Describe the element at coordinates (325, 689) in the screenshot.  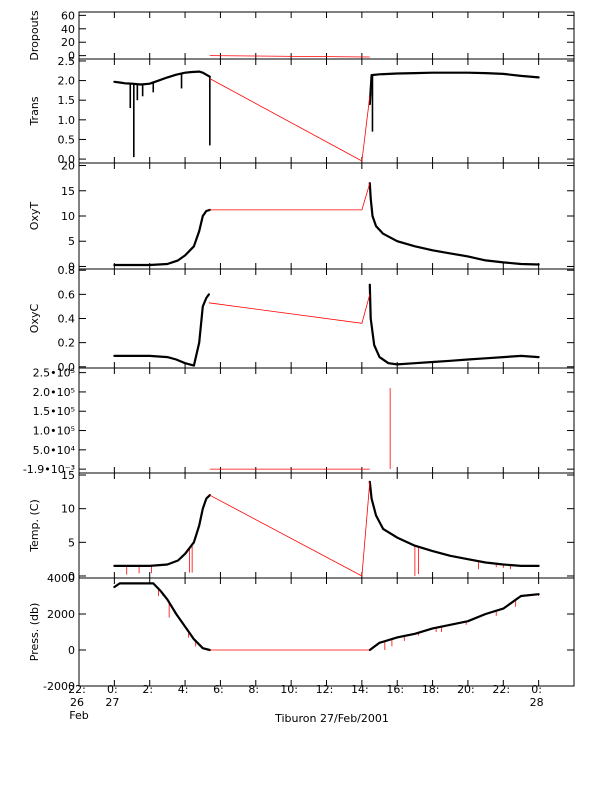
I see `x-tick-label: 12:` at that location.